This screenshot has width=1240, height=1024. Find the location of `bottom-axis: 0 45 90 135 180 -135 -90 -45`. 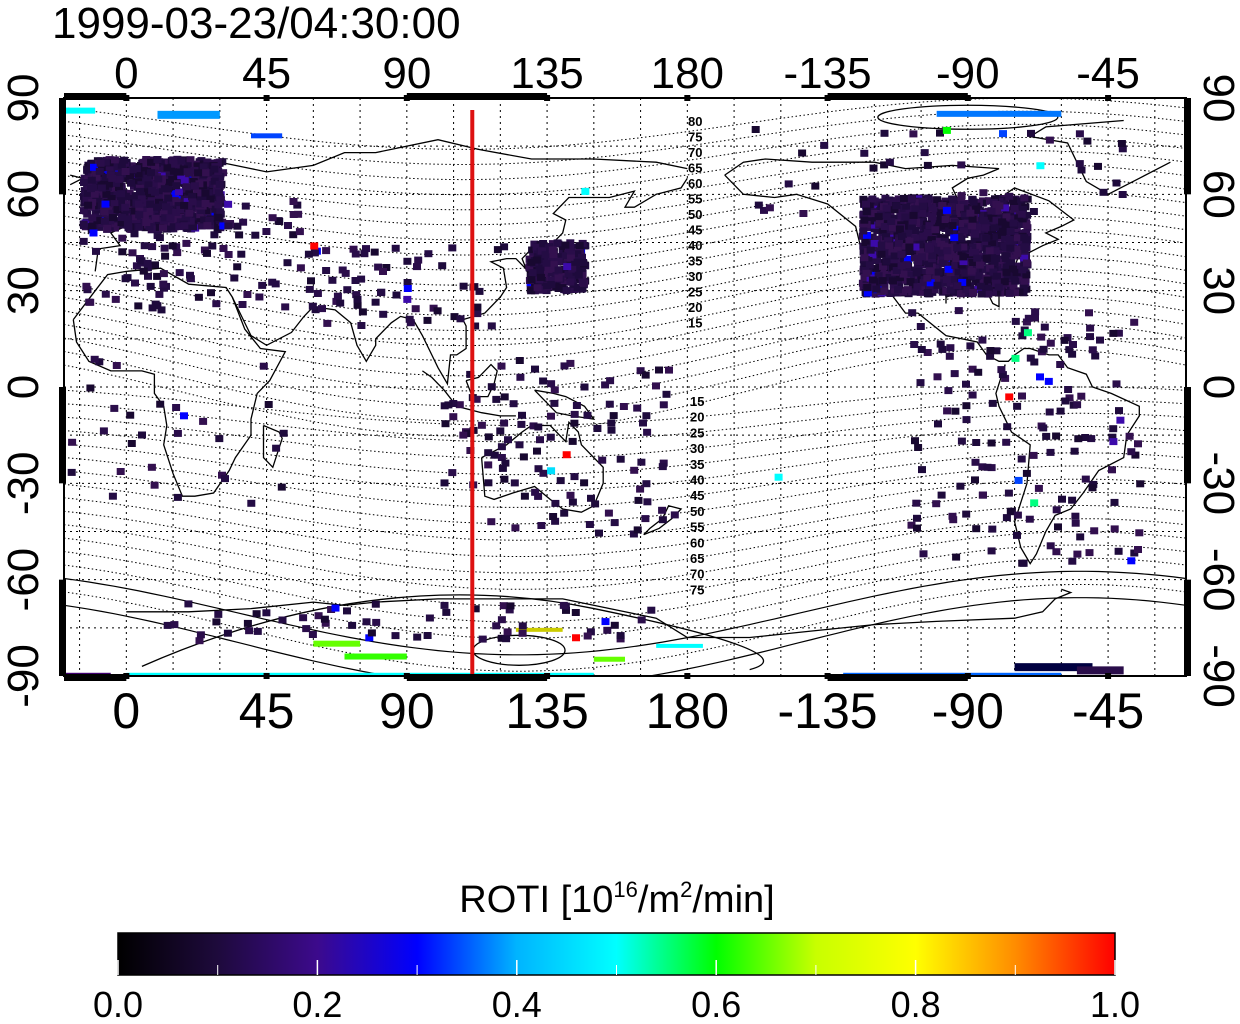

bottom-axis: 0 45 90 135 180 -135 -90 -45 is located at coordinates (628, 711).